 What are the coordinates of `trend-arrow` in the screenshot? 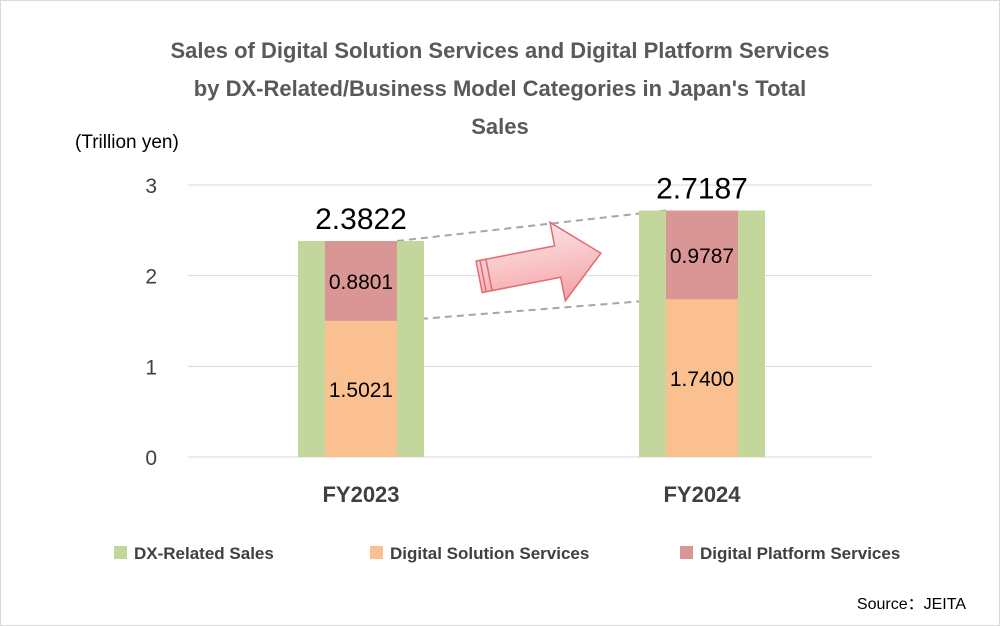 It's located at (538, 261).